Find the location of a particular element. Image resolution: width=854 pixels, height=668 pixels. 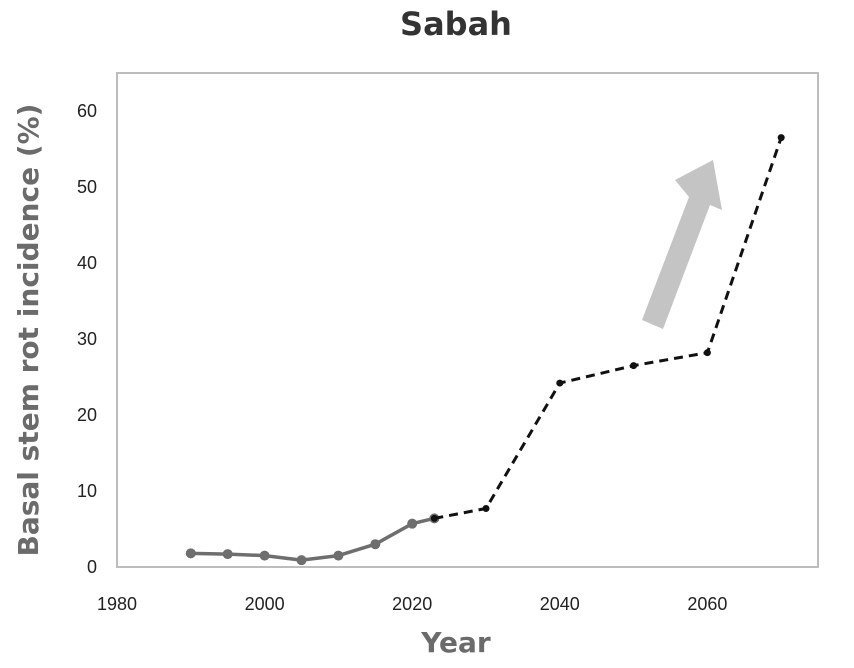

y-tick-label: 10 is located at coordinates (87, 491).